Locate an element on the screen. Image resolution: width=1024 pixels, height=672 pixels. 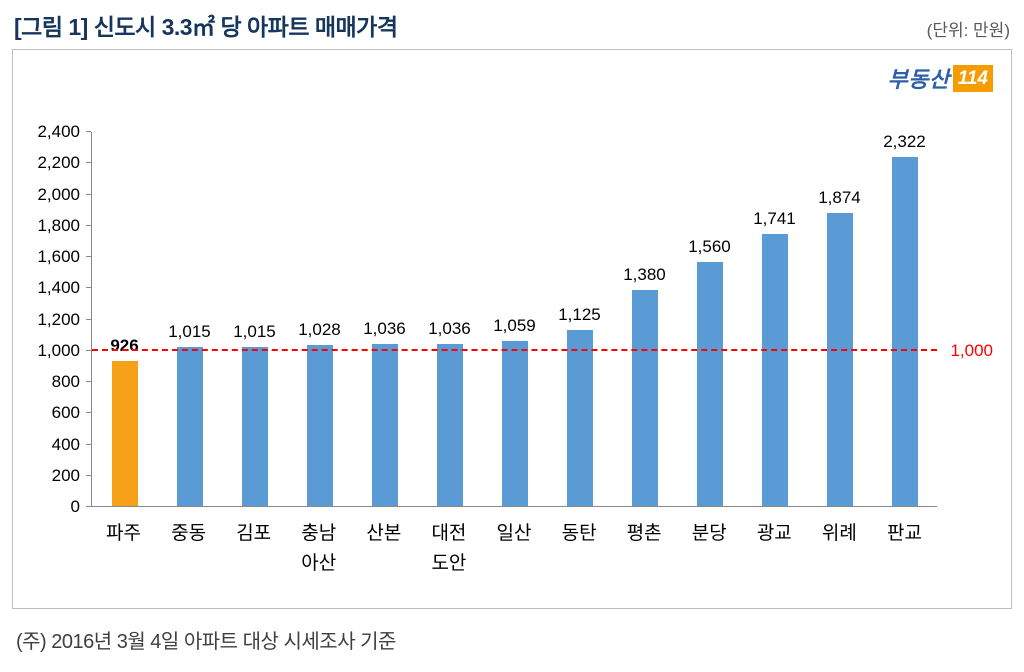
x-axis-label: 판교 is located at coordinates (904, 533).